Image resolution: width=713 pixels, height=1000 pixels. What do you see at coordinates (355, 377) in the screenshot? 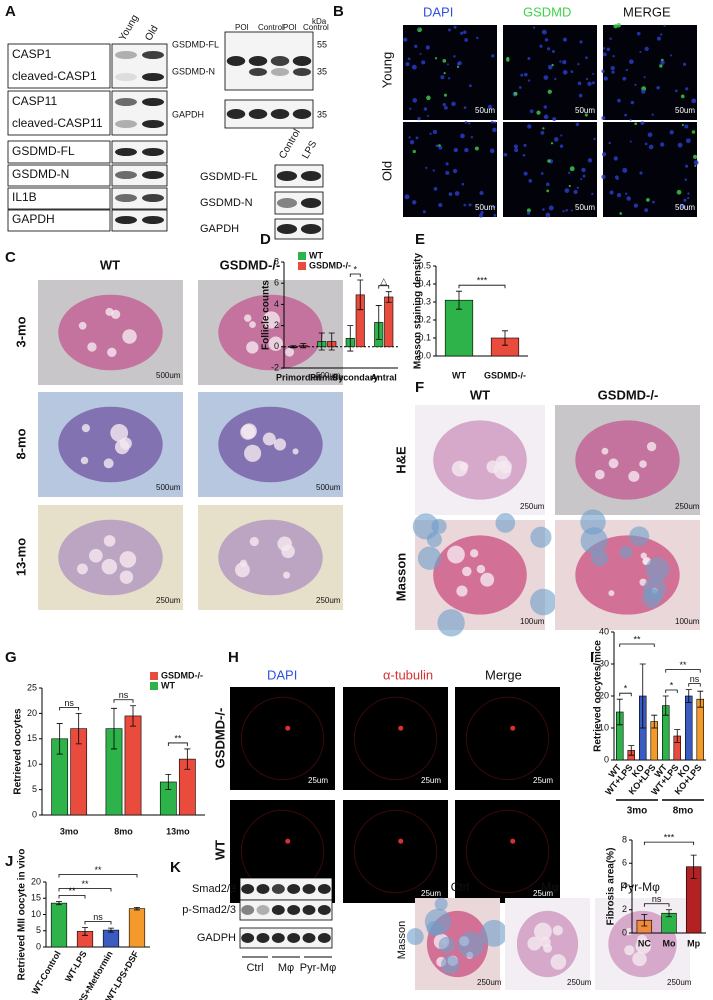
I see `x-tick-label: Secondary` at bounding box center [355, 377].